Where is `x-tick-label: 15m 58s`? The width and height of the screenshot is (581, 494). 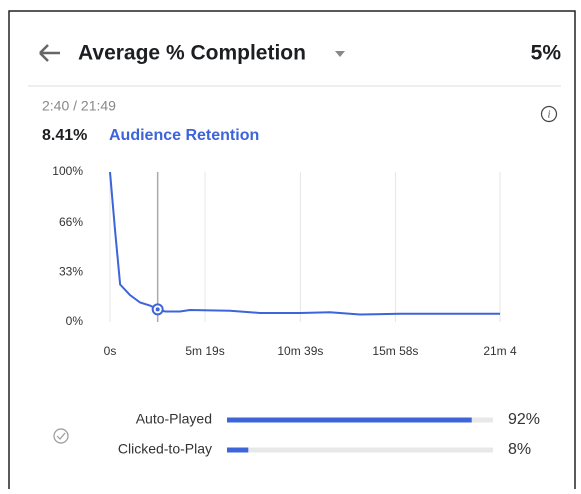 x-tick-label: 15m 58s is located at coordinates (395, 351).